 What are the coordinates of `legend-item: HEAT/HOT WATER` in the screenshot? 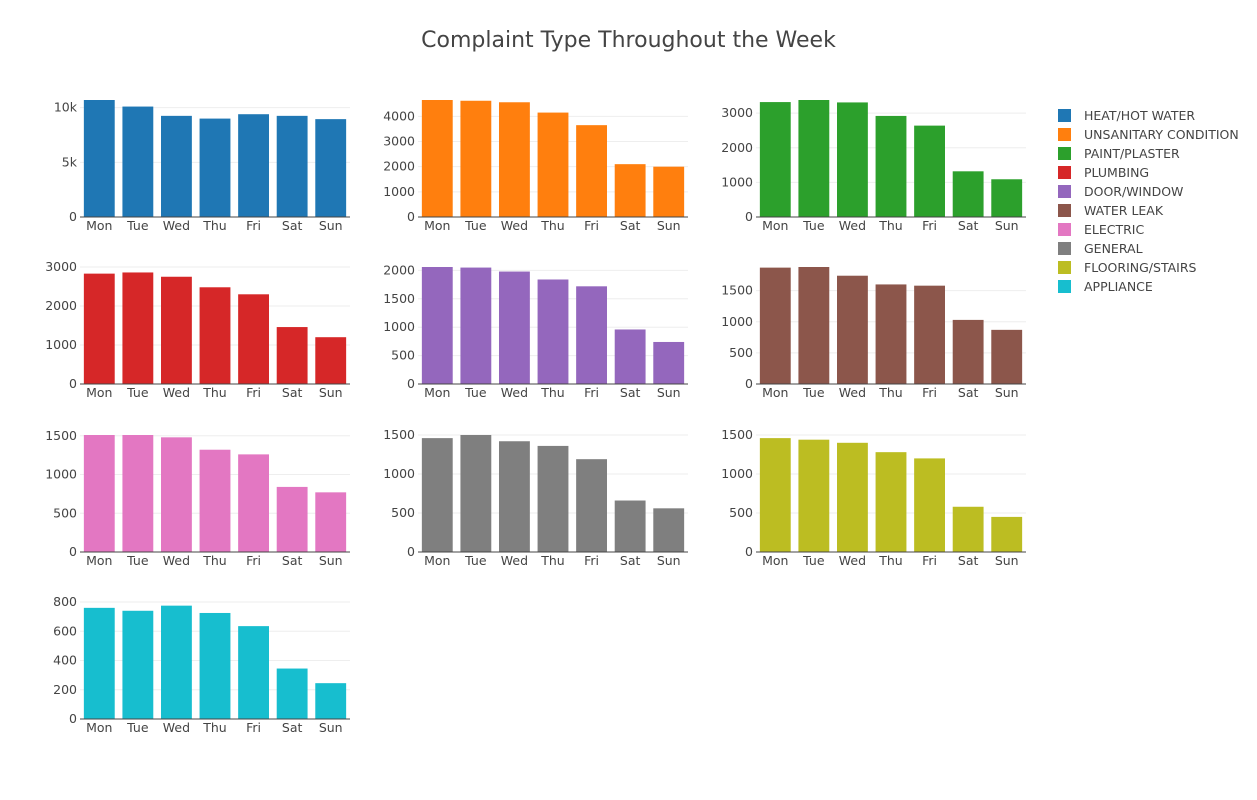 It's located at (1148, 115).